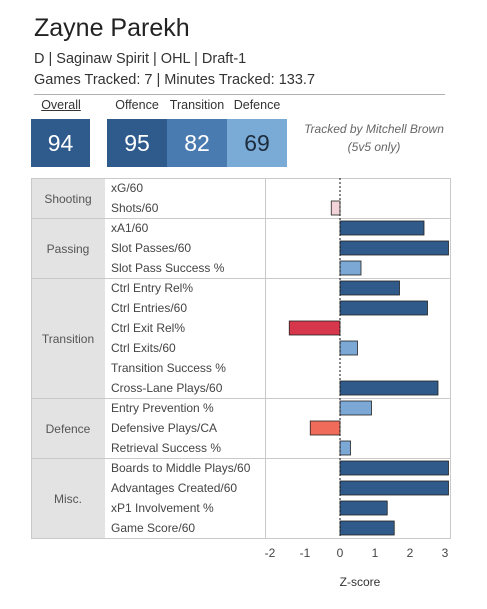  What do you see at coordinates (374, 129) in the screenshot?
I see `tracked-by-note: Tracked by Mitchell Brown` at bounding box center [374, 129].